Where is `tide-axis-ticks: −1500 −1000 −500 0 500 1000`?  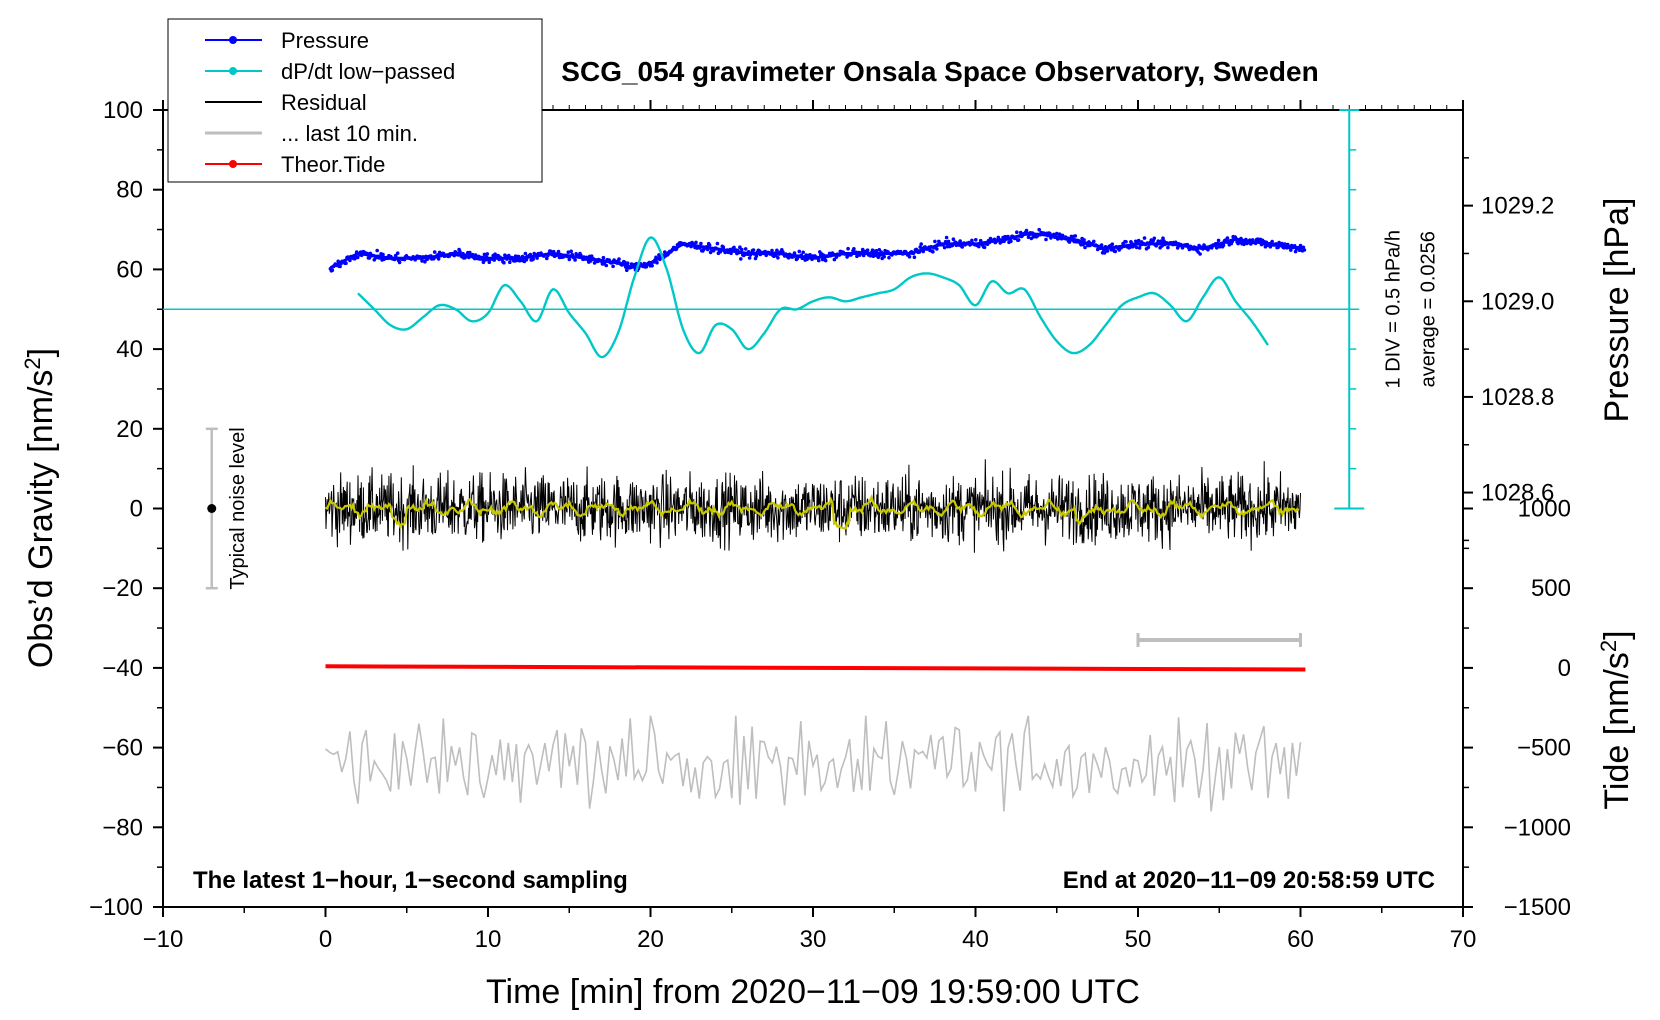 tide-axis-ticks: −1500 −1000 −500 0 500 1000 is located at coordinates (1517, 708).